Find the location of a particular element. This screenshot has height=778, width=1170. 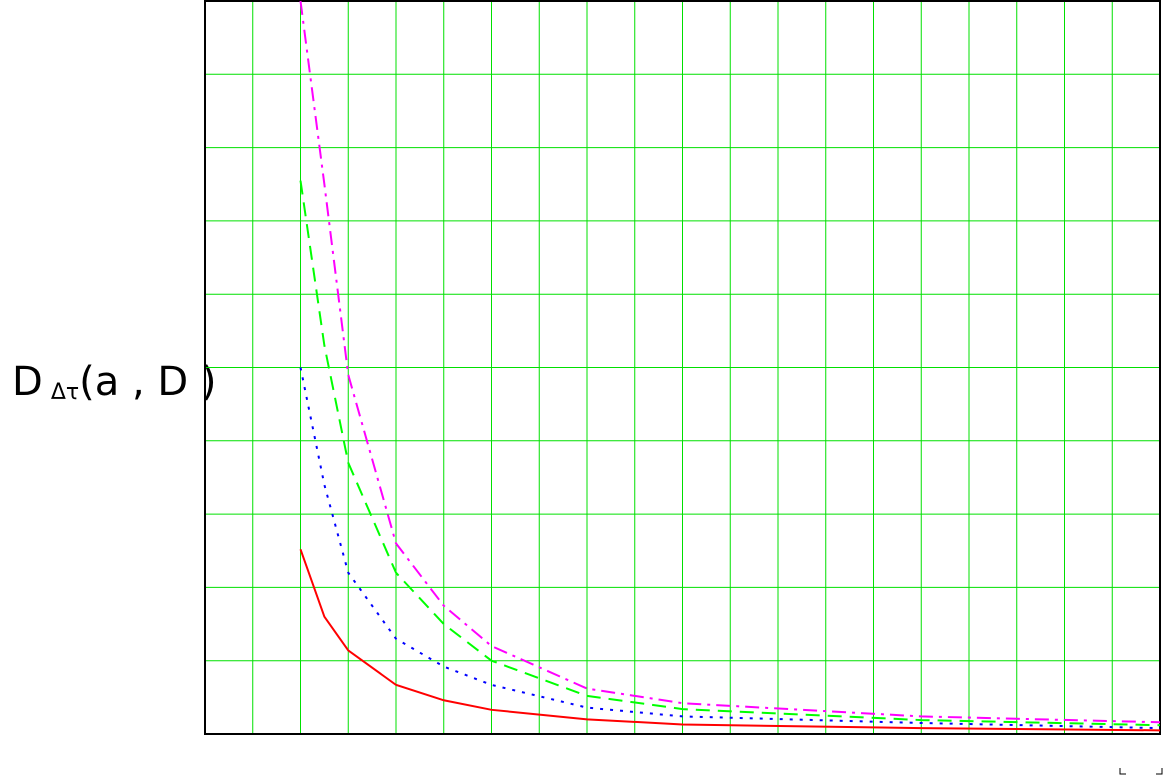

y-axis-label: D Δτ(a , D ) is located at coordinates (114, 382).